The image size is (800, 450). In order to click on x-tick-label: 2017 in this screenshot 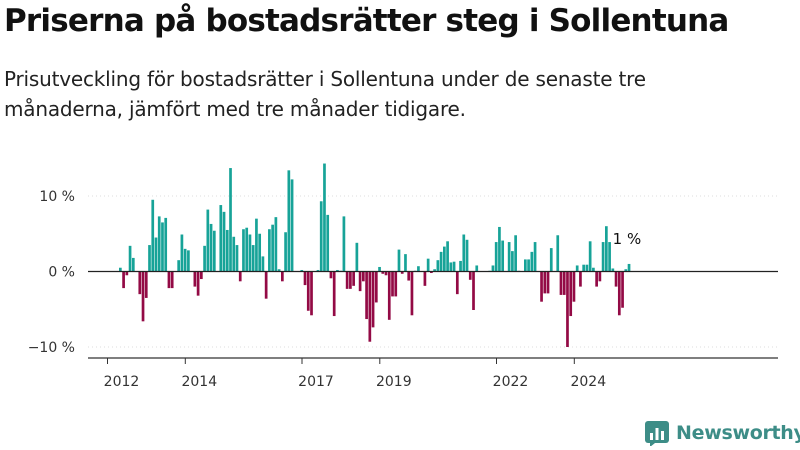, I will do `click(316, 382)`.